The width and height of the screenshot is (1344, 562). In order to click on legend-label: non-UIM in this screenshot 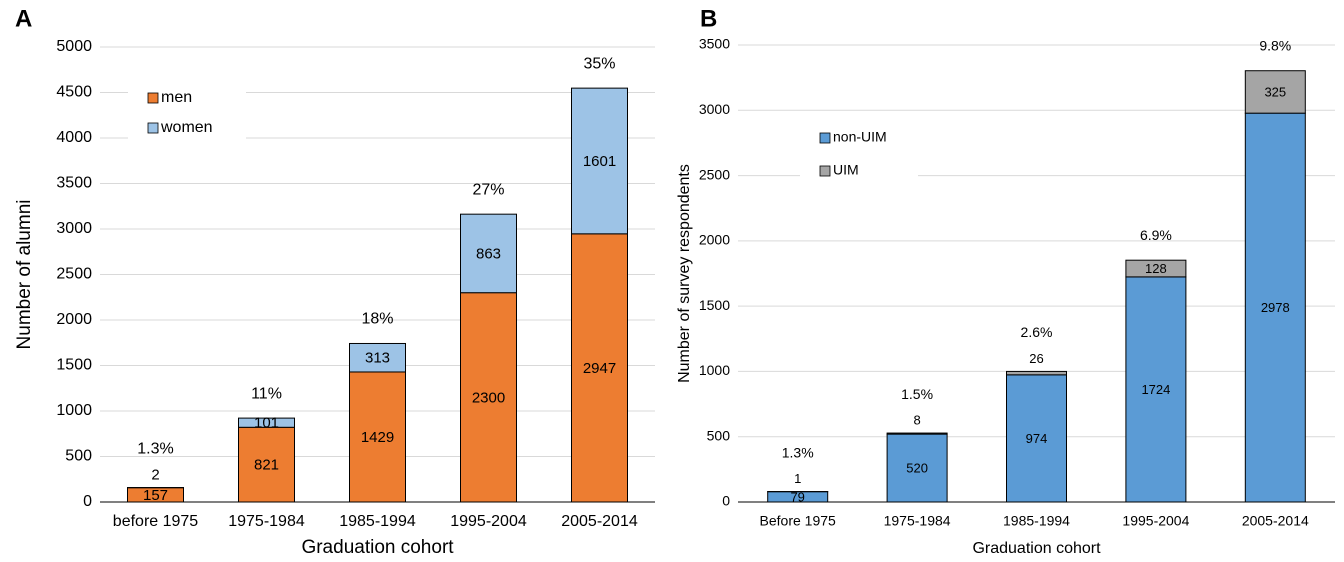, I will do `click(860, 137)`.